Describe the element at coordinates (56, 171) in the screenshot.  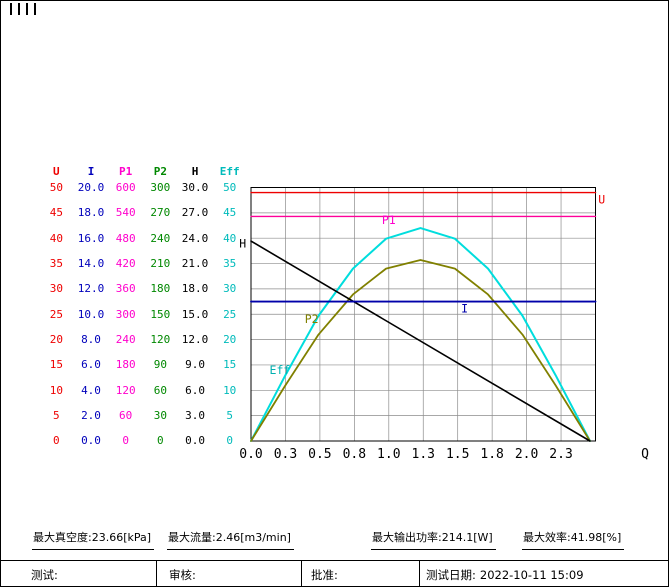
I see `scale-column-header-U: U` at that location.